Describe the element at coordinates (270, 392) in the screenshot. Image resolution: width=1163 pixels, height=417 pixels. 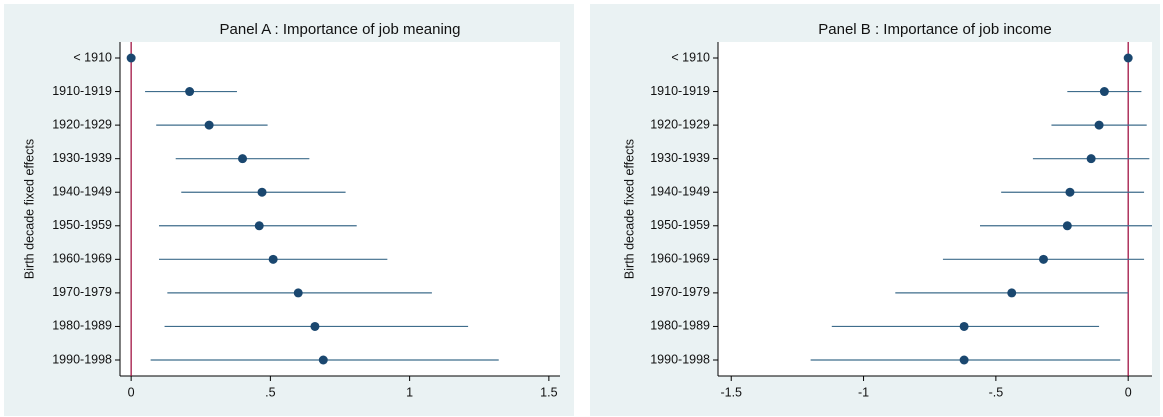
I see `x-tick-label: .5` at that location.